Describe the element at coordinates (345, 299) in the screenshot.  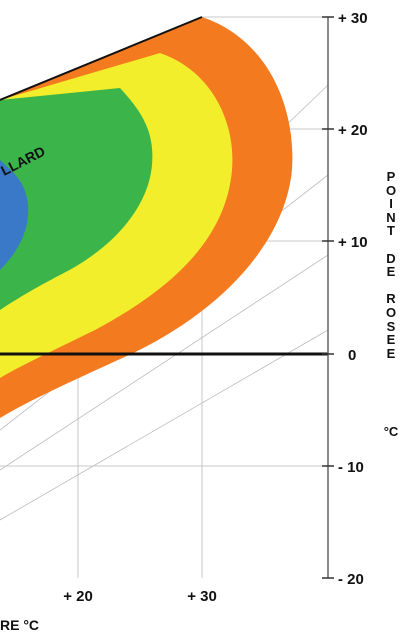
I see `y-axis: + 30 + 20 + 10 0 - 10 - 20` at that location.